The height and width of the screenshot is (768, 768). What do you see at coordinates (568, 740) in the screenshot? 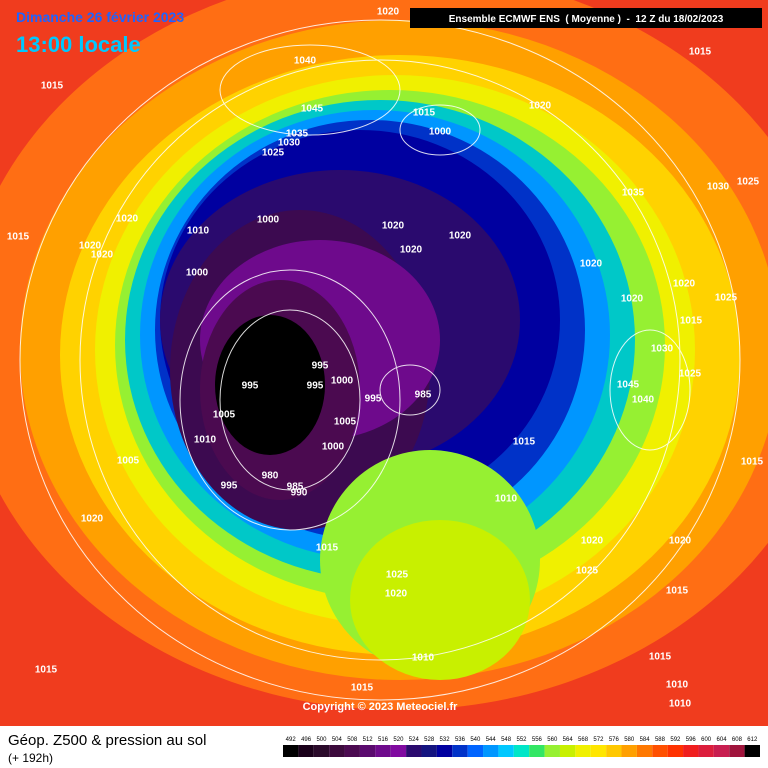
I see `colorbar-label: 564` at bounding box center [568, 740].